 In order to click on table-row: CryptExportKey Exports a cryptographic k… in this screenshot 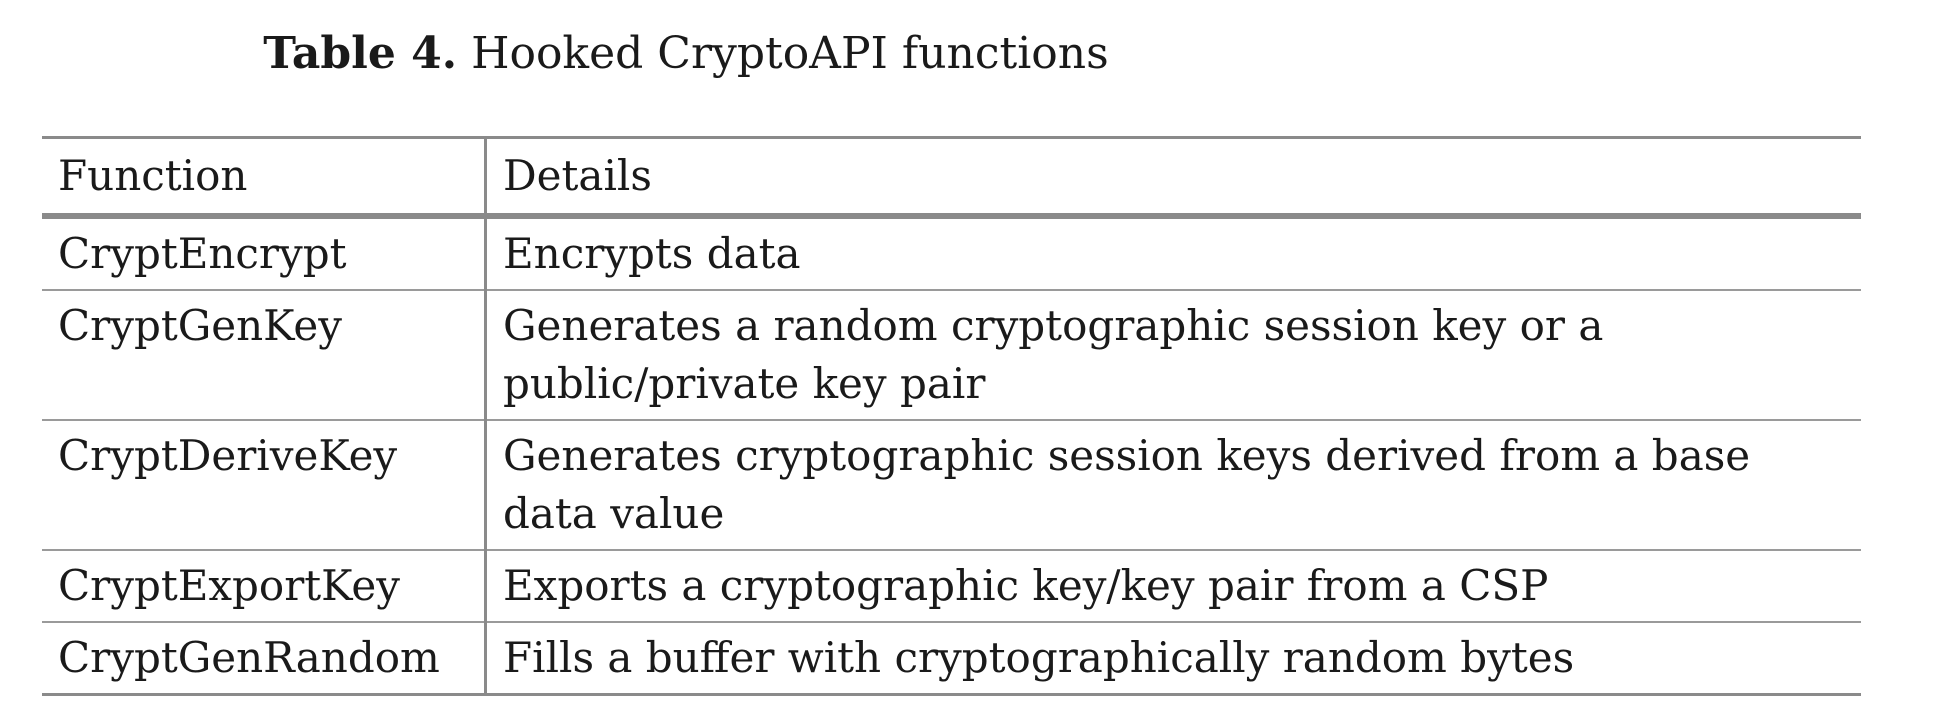, I will do `click(951, 585)`.